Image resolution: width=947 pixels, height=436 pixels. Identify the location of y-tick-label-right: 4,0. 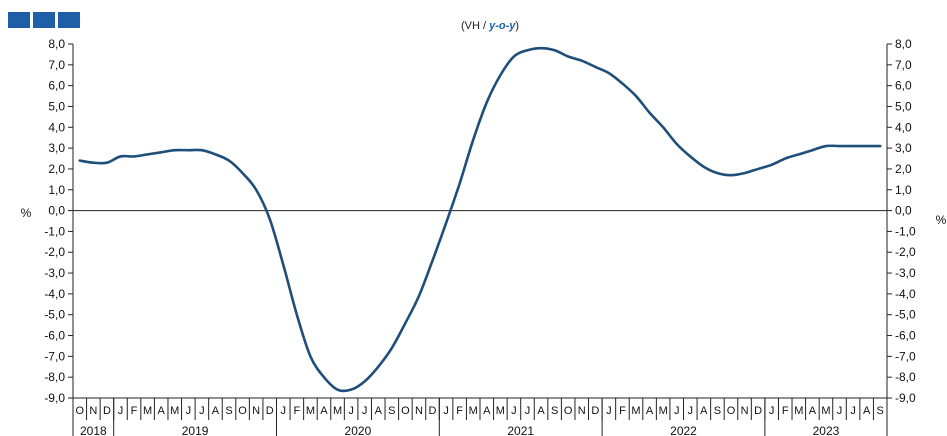
(903, 127).